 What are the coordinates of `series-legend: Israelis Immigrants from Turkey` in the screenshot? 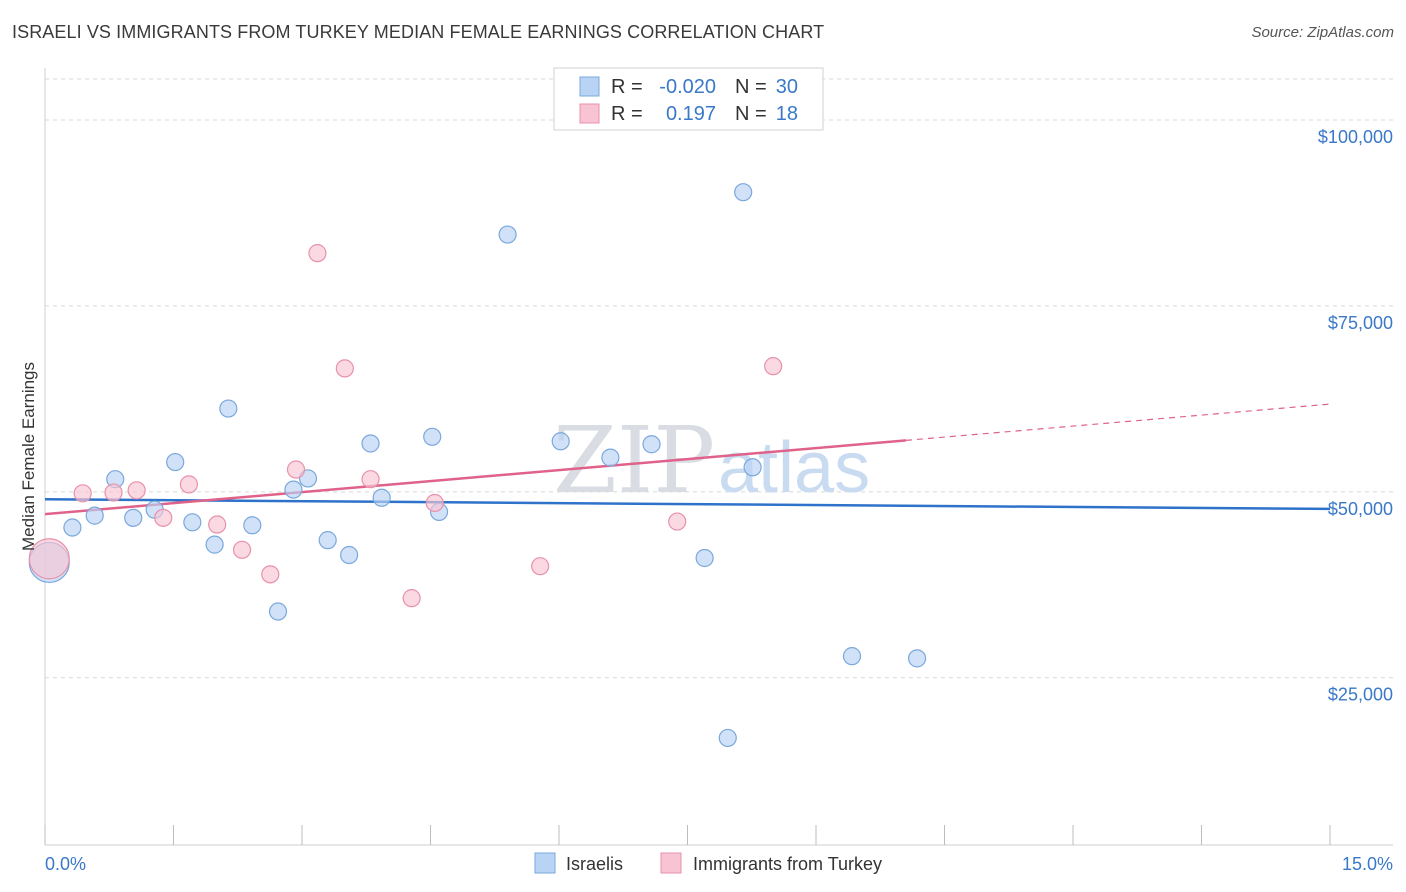 It's located at (708, 863).